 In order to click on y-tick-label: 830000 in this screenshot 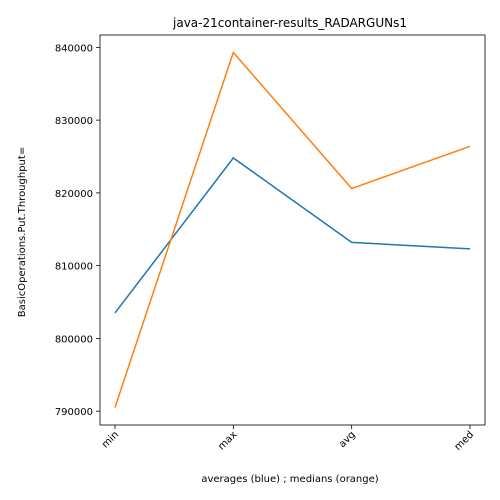, I will do `click(74, 121)`.